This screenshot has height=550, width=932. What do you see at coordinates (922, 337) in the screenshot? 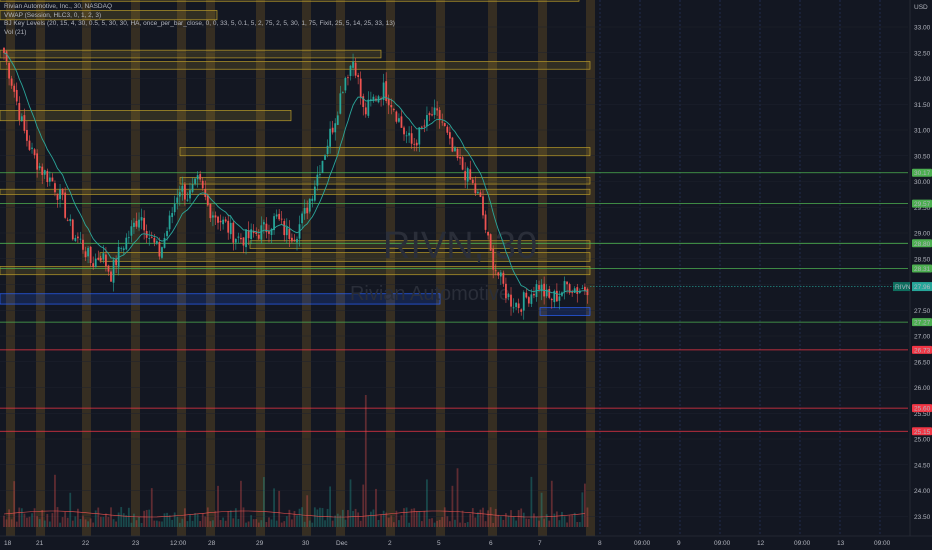
I see `price-tick-label: 27.00` at bounding box center [922, 337].